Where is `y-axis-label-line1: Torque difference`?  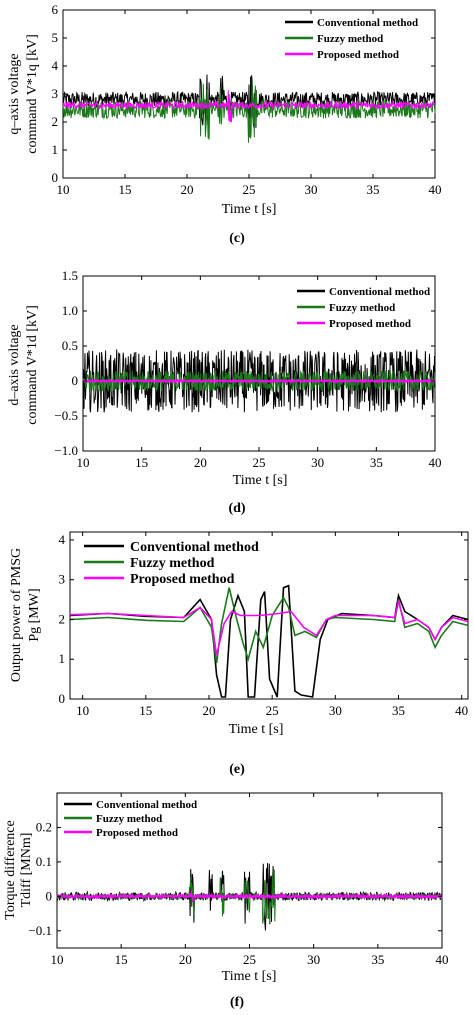
y-axis-label-line1: Torque difference is located at coordinates (10, 869).